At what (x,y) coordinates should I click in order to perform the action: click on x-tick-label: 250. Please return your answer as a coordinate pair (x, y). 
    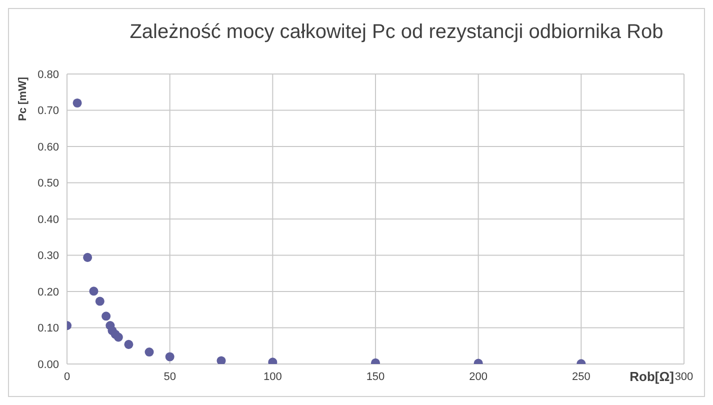
    Looking at the image, I should click on (581, 376).